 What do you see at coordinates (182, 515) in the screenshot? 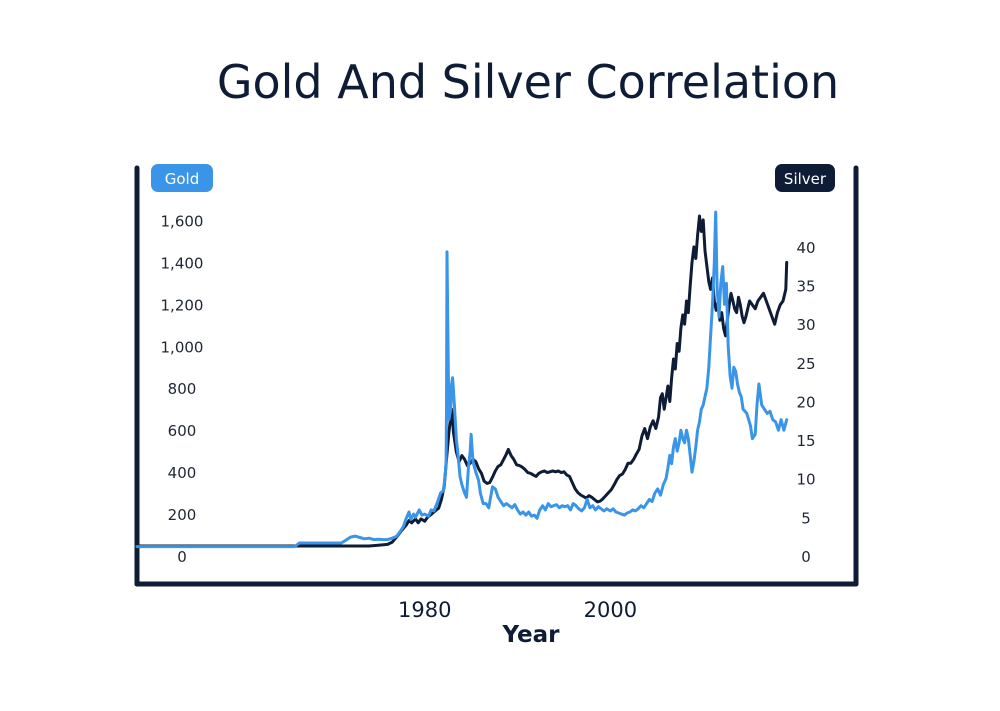
I see `gold-tick-label: 200` at bounding box center [182, 515].